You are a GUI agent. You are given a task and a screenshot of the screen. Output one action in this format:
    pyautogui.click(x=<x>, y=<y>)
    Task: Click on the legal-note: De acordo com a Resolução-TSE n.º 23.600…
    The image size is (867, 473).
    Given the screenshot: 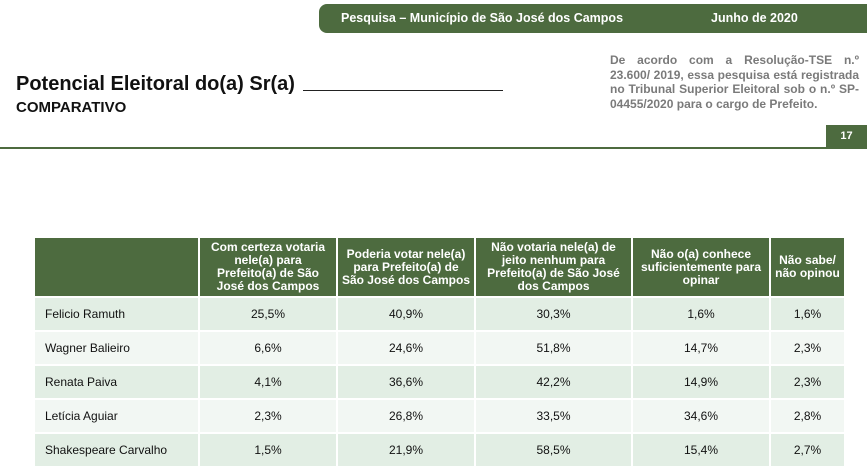 What is the action you would take?
    pyautogui.click(x=734, y=82)
    